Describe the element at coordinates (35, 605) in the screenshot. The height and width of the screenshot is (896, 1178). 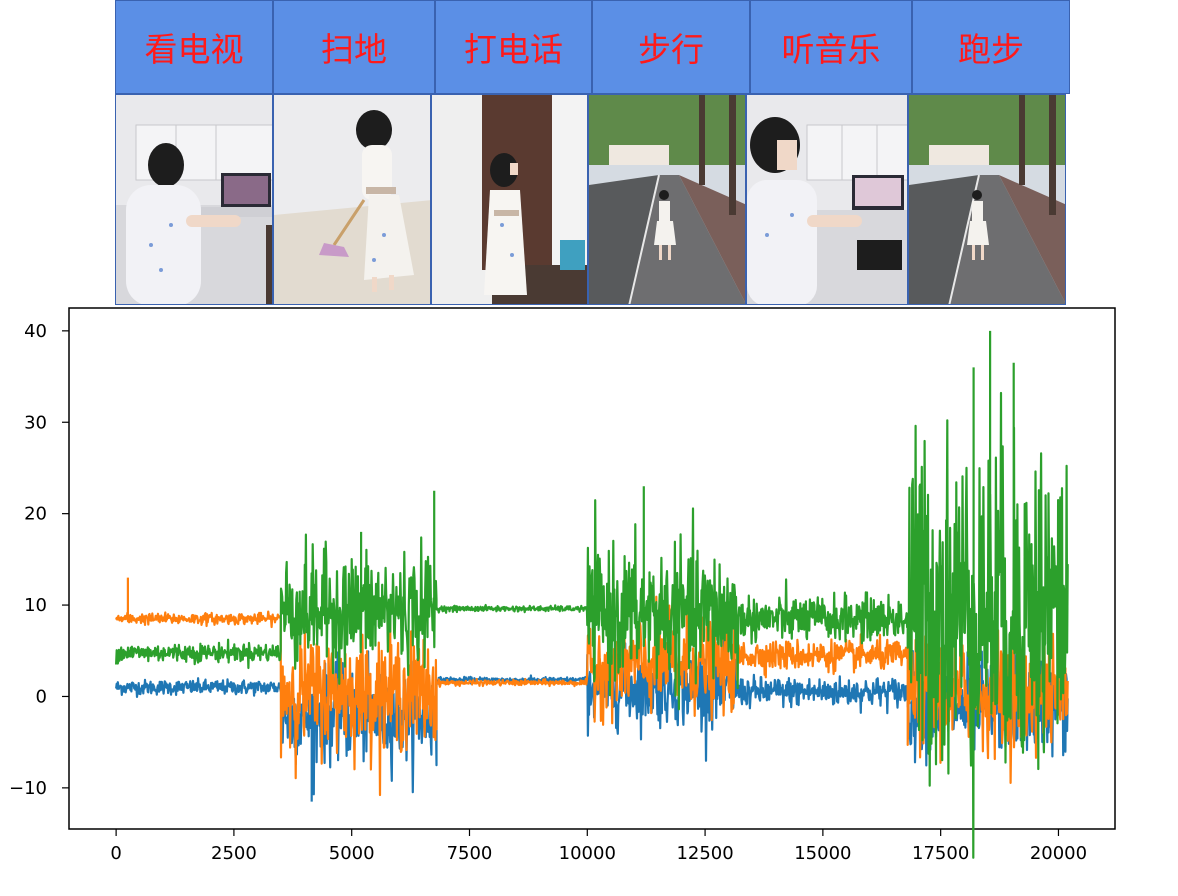
I see `y-tick-label: 10` at that location.